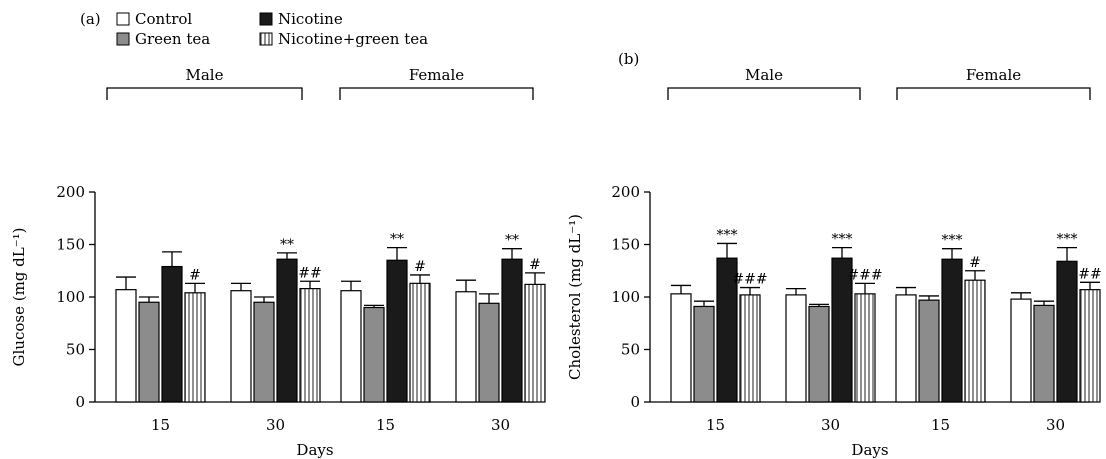  Describe the element at coordinates (575, 297) in the screenshot. I see `y-axis-label: Cholesterol (mg dL⁻¹)` at that location.